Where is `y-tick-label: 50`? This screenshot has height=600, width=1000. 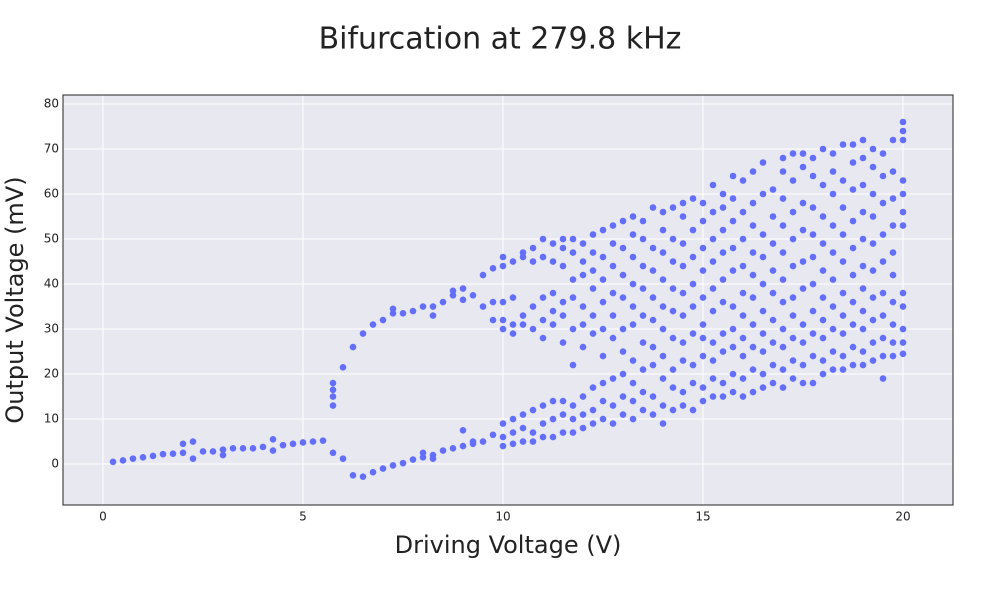 y-tick-label: 50 is located at coordinates (51, 239).